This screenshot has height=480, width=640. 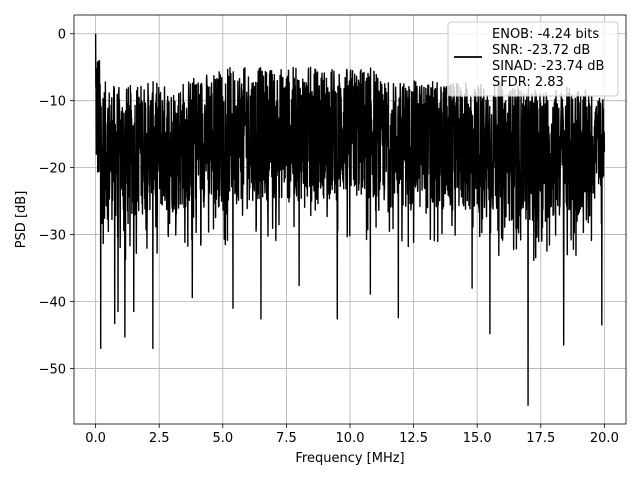 I want to click on legend-enob-text: ENOB: -4.24 bits, so click(x=545, y=34).